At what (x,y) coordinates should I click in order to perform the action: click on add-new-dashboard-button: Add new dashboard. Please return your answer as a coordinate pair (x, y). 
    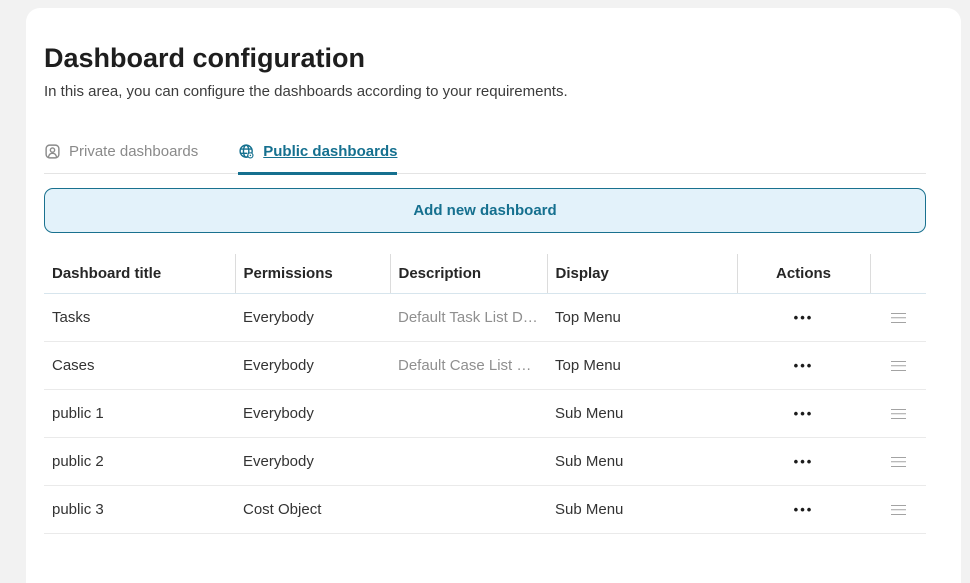
    Looking at the image, I should click on (485, 210).